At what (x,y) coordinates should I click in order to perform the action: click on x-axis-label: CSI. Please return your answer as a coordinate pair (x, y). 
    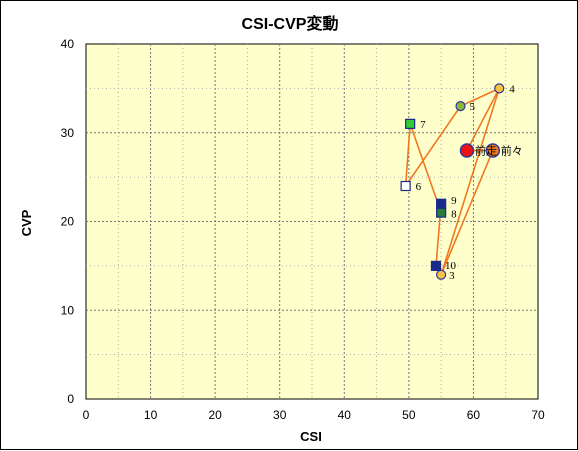
    Looking at the image, I should click on (311, 436).